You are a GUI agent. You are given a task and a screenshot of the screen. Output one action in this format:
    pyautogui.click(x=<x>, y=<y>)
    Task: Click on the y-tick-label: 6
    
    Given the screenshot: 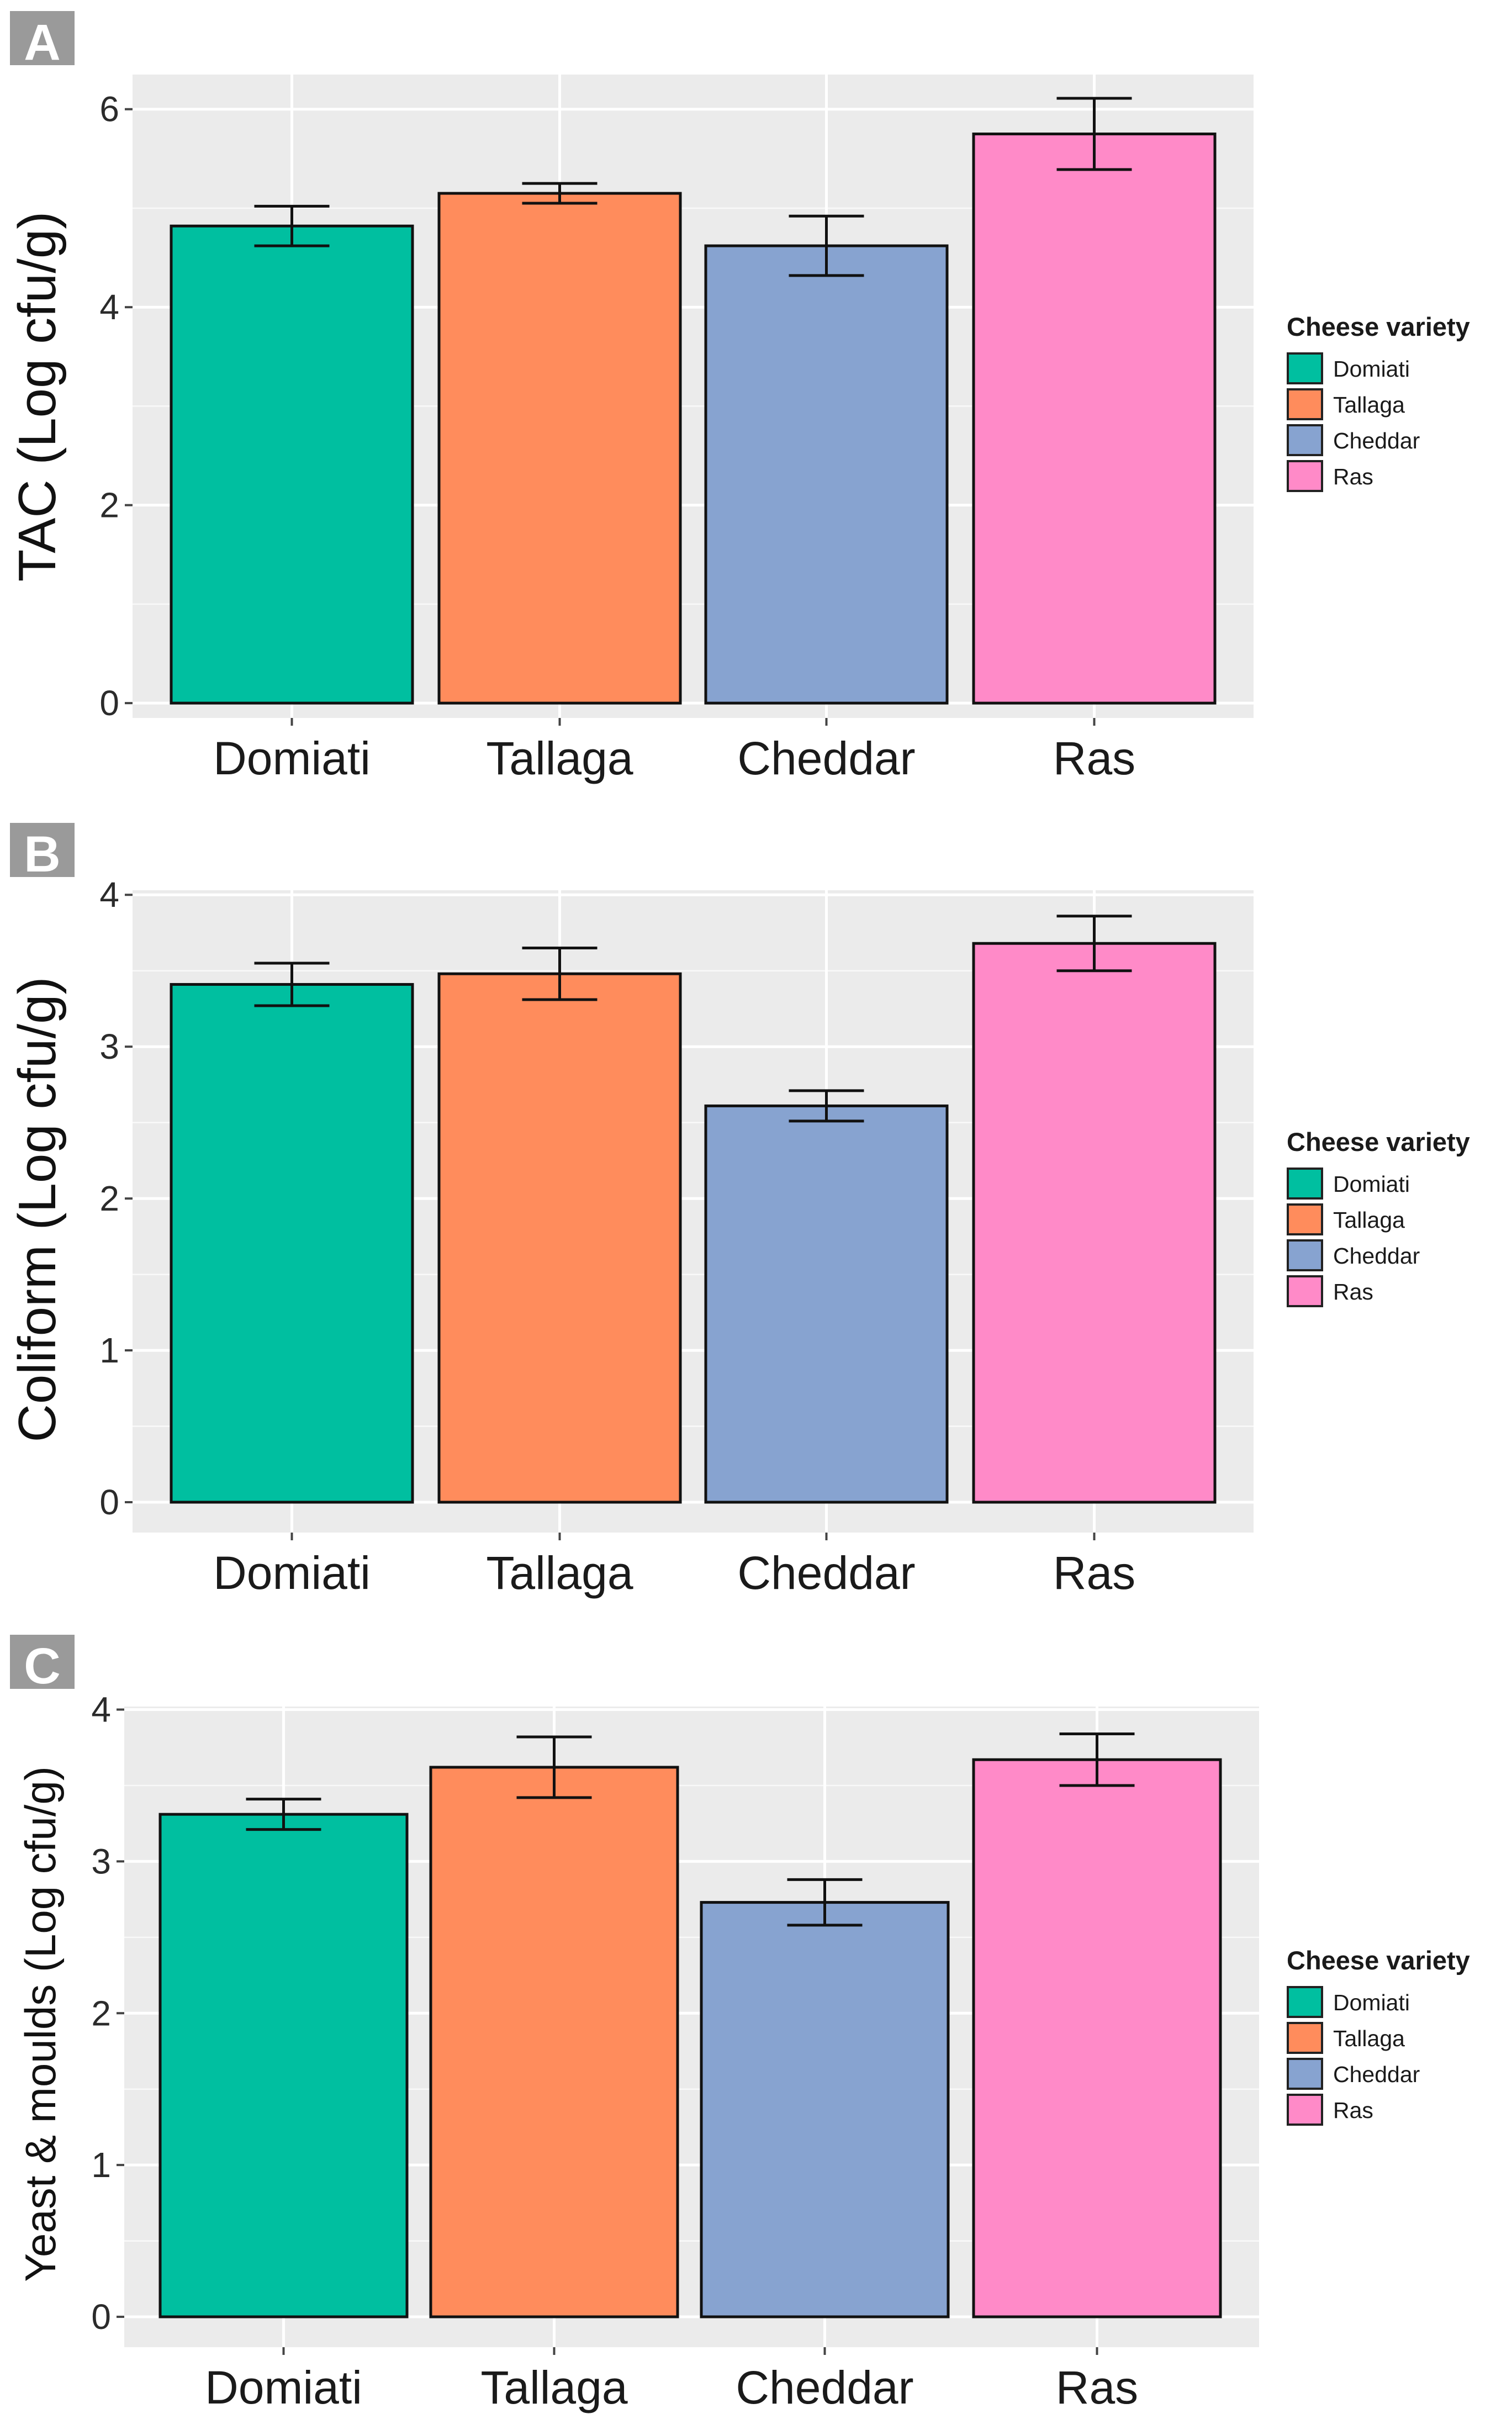 What is the action you would take?
    pyautogui.click(x=109, y=109)
    